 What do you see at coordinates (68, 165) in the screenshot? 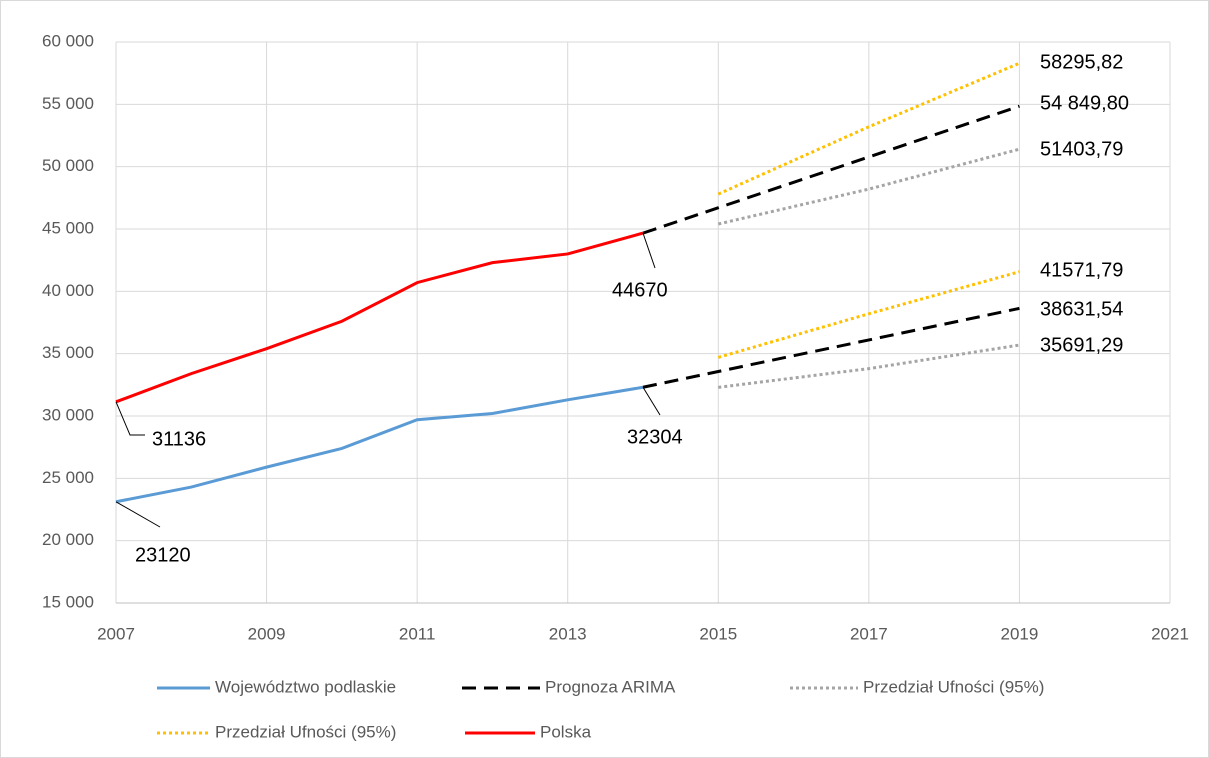
I see `y-tick-label: 50 000` at bounding box center [68, 165].